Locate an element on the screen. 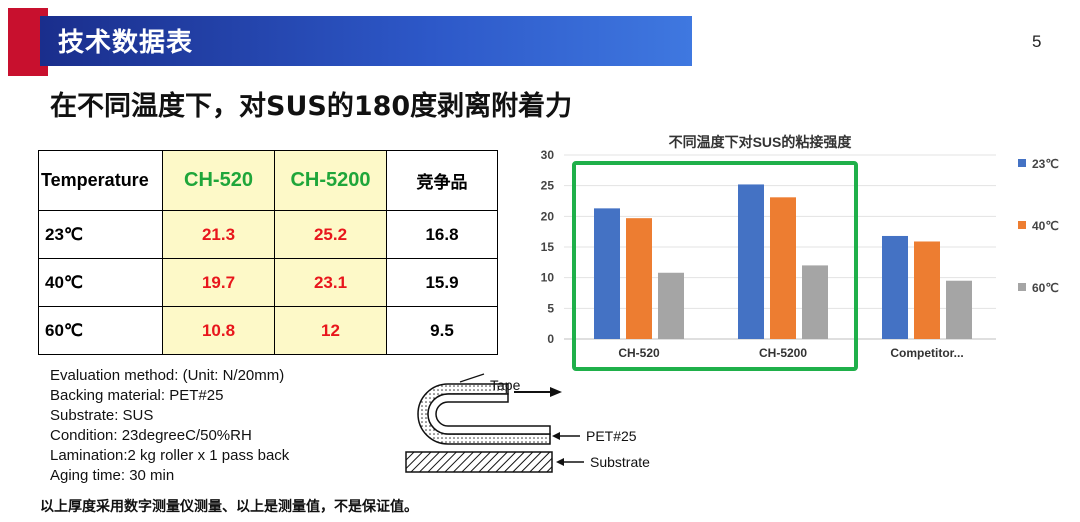  section-subtitle: 在不同温度下，对SUS的180度剥离附着力 is located at coordinates (311, 106).